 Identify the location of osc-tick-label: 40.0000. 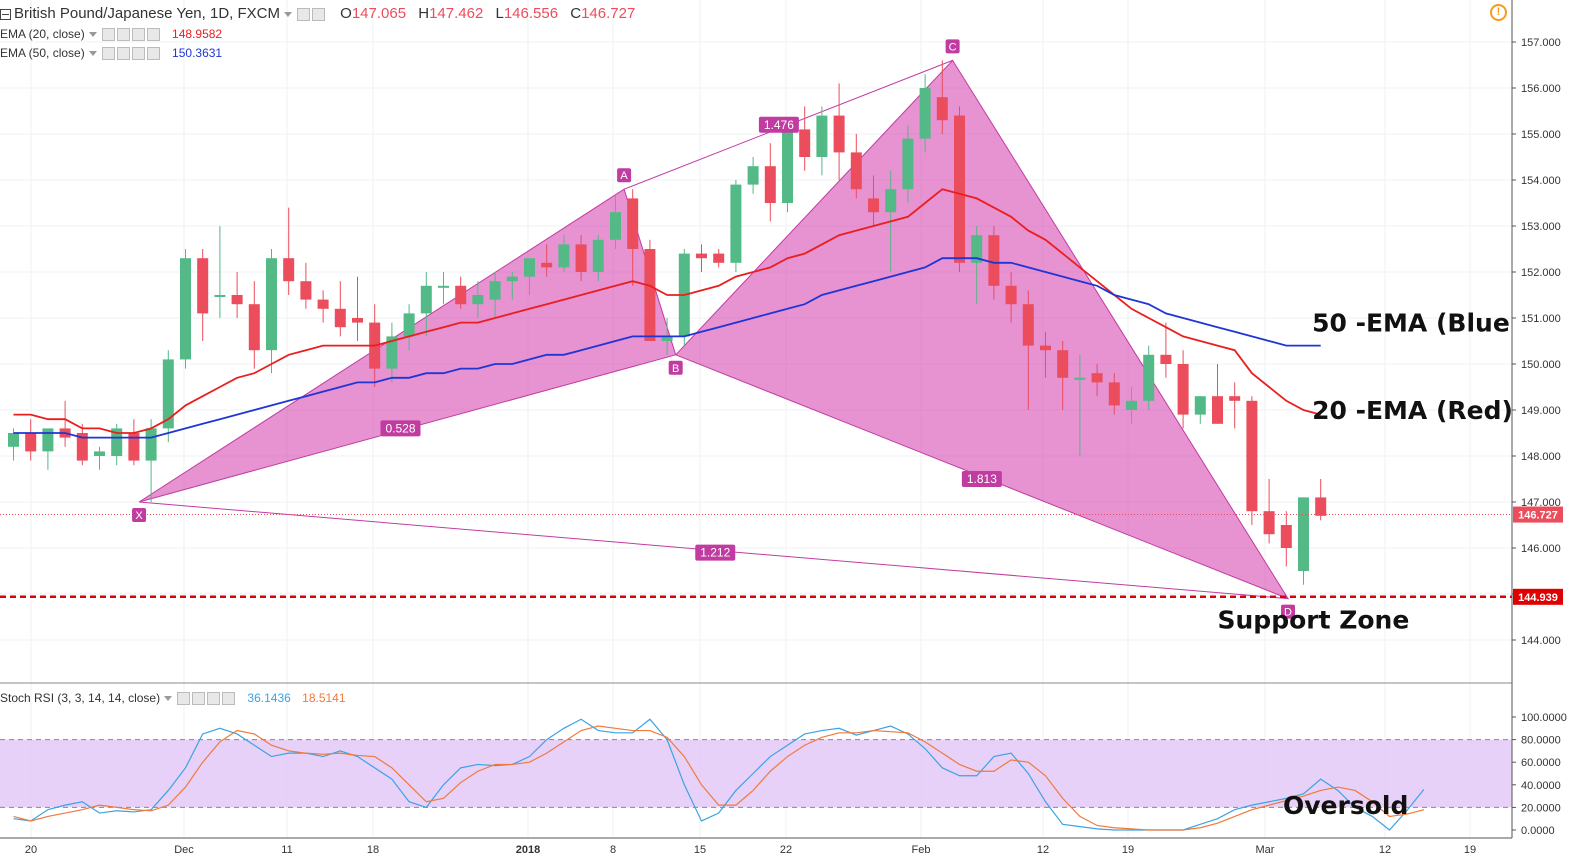
(1541, 786).